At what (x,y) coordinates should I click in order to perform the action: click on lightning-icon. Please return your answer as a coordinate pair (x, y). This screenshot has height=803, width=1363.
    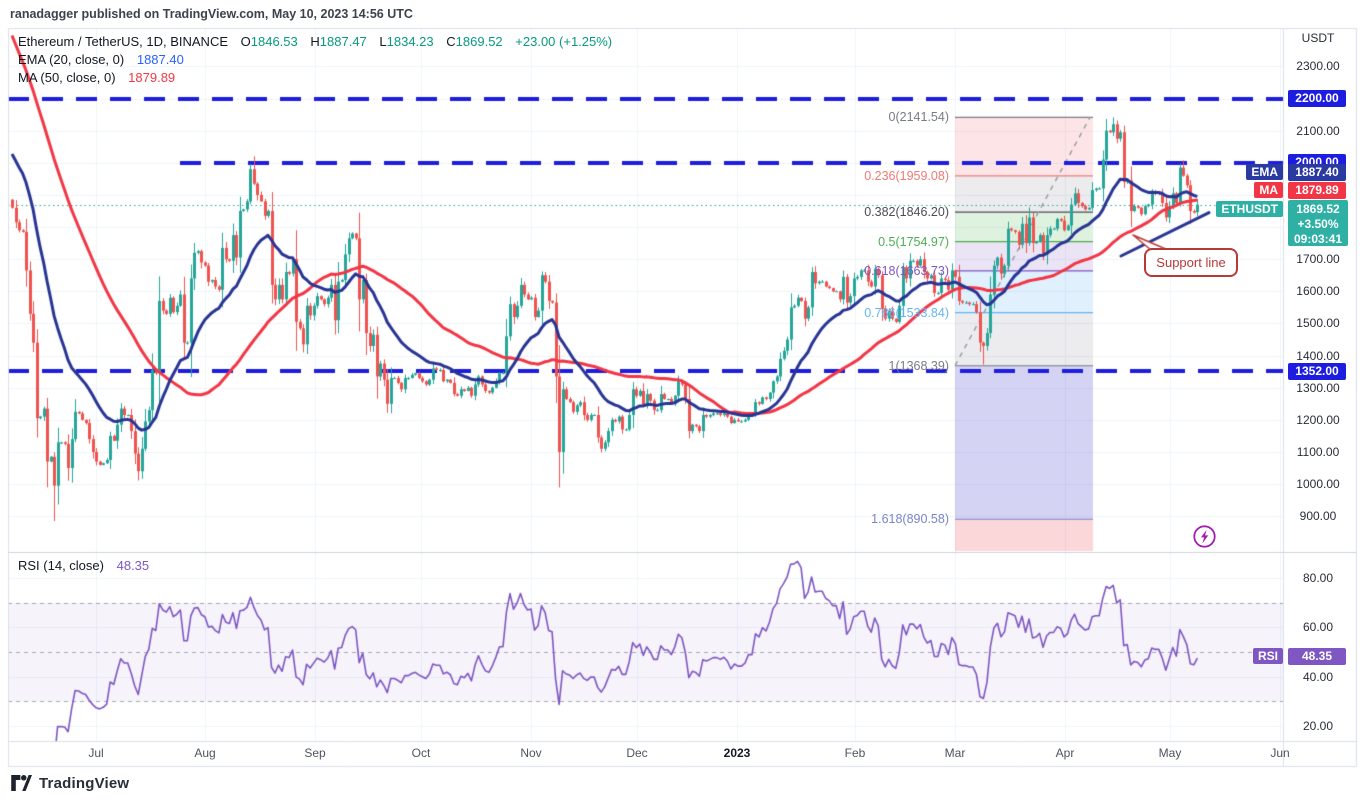
    Looking at the image, I should click on (1204, 536).